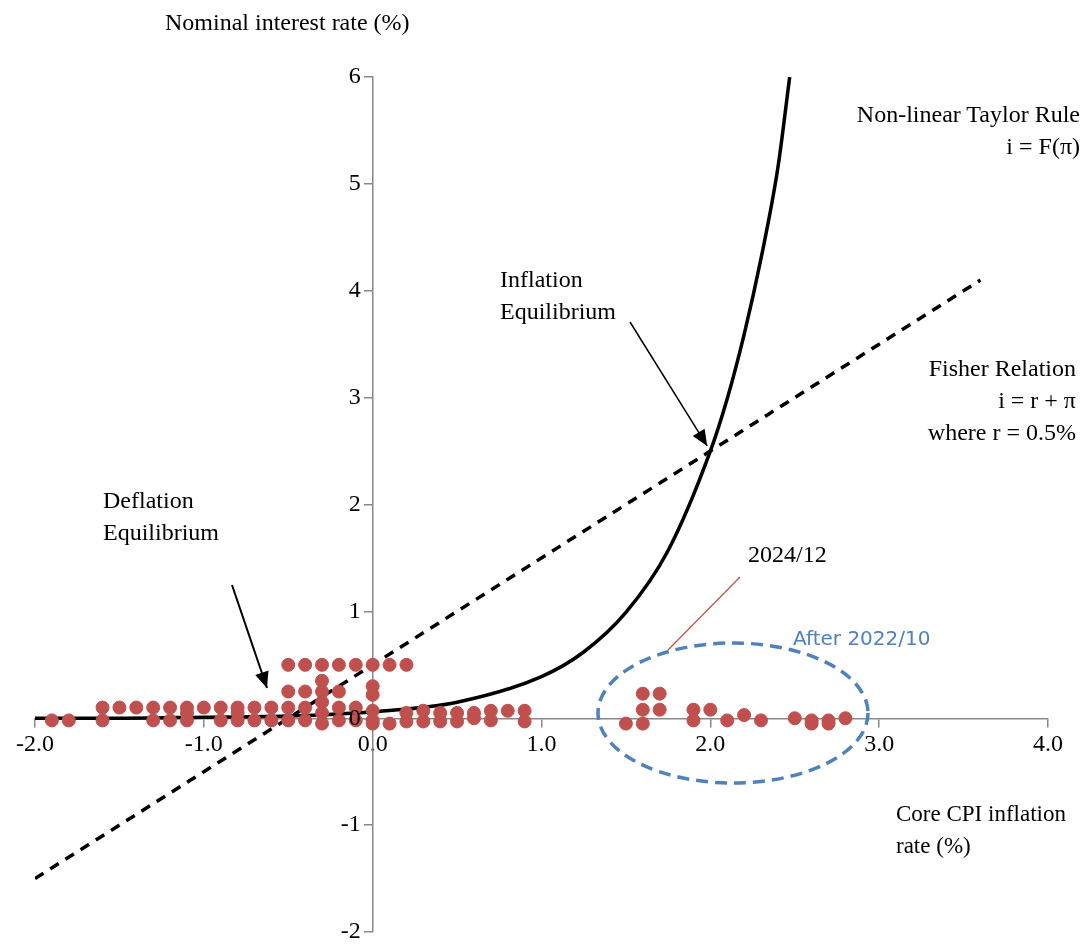 This screenshot has width=1088, height=944. What do you see at coordinates (981, 830) in the screenshot?
I see `x-axis-title: Core CPI inflation rate (%)` at bounding box center [981, 830].